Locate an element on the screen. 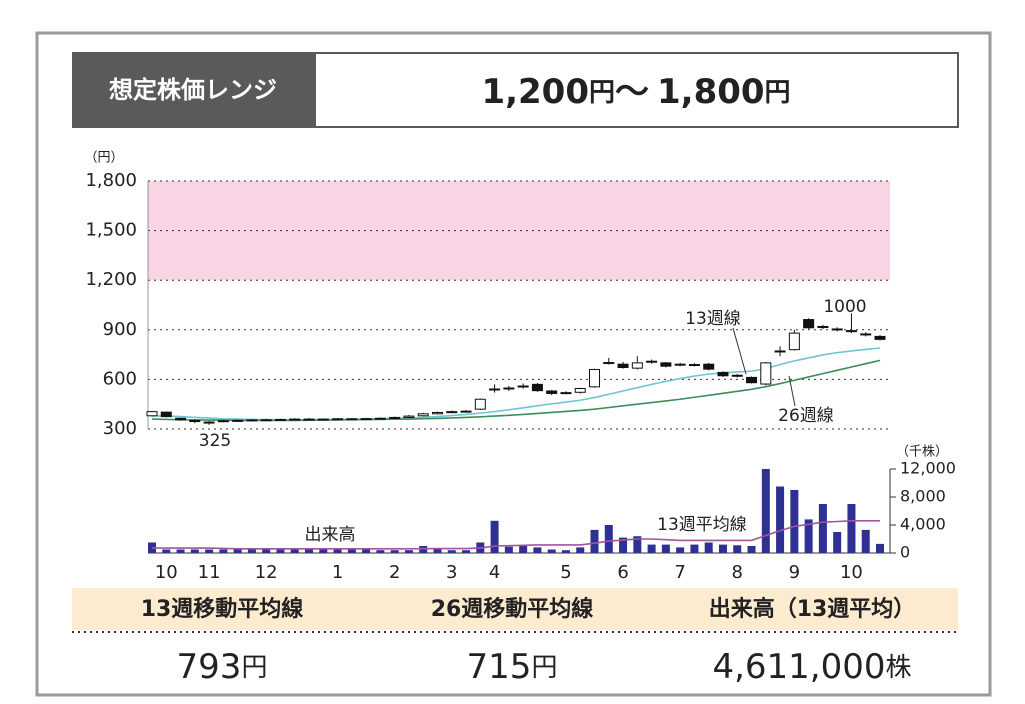 The width and height of the screenshot is (1025, 704). x-tick-label: 7 is located at coordinates (679, 572).